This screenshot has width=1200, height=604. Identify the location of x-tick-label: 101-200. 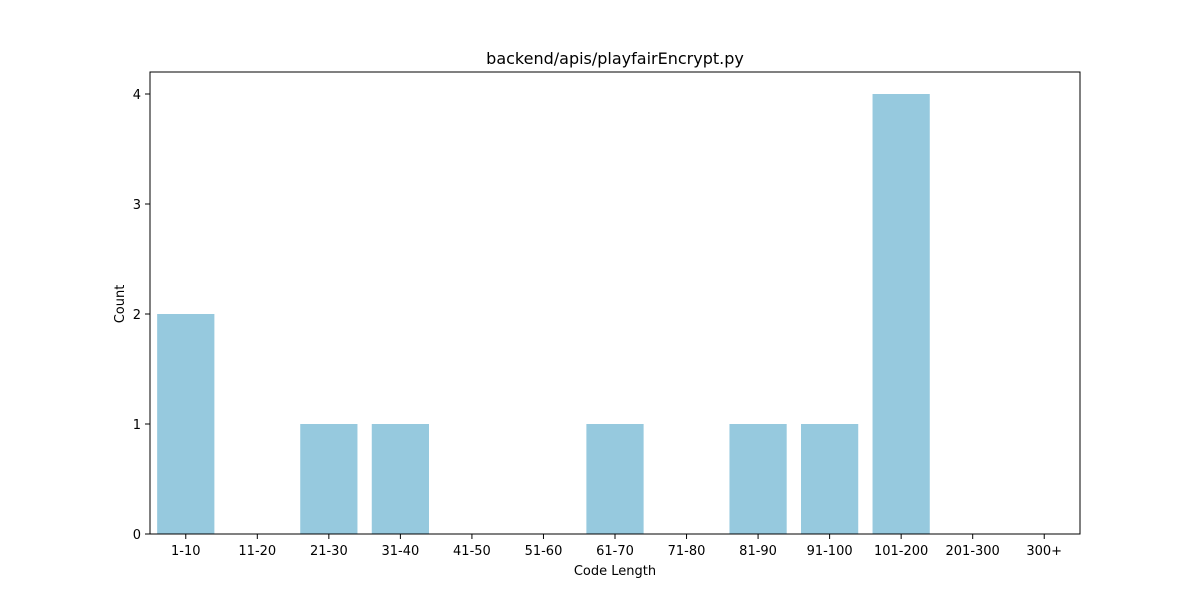
(901, 551).